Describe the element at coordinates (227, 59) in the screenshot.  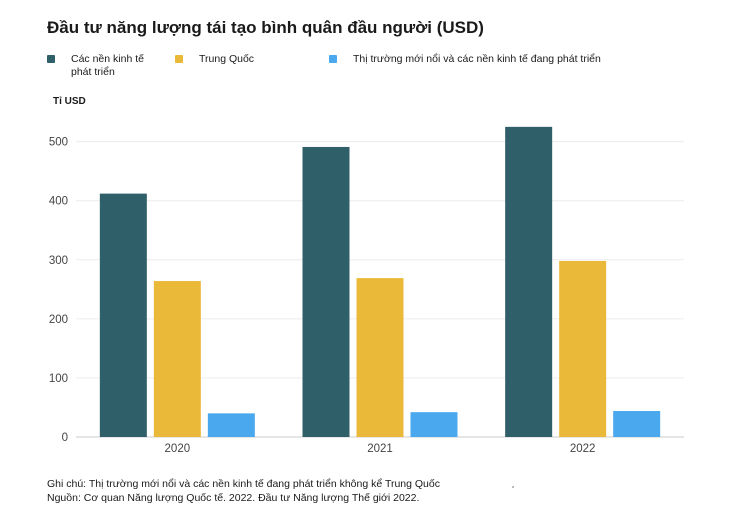
I see `legend-label-china: Trung Quốc` at that location.